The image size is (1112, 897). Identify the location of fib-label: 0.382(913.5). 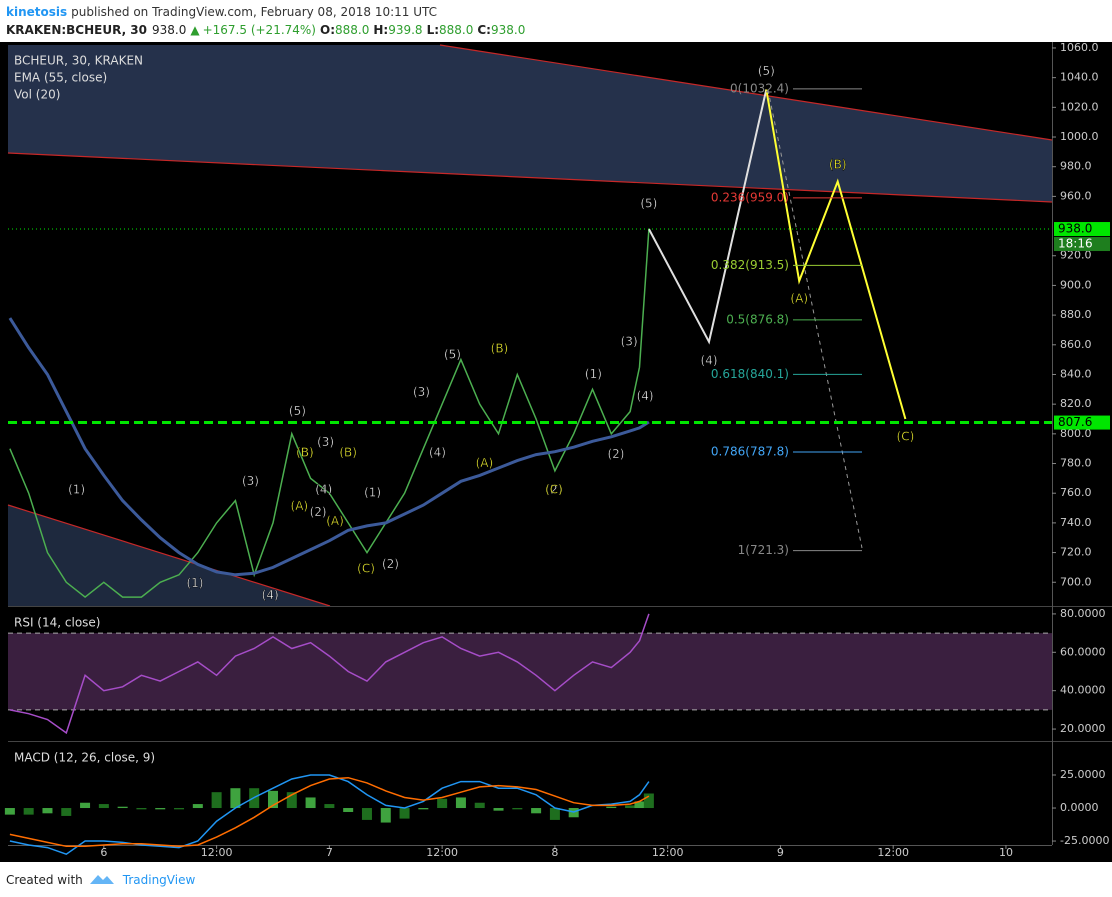
(750, 265).